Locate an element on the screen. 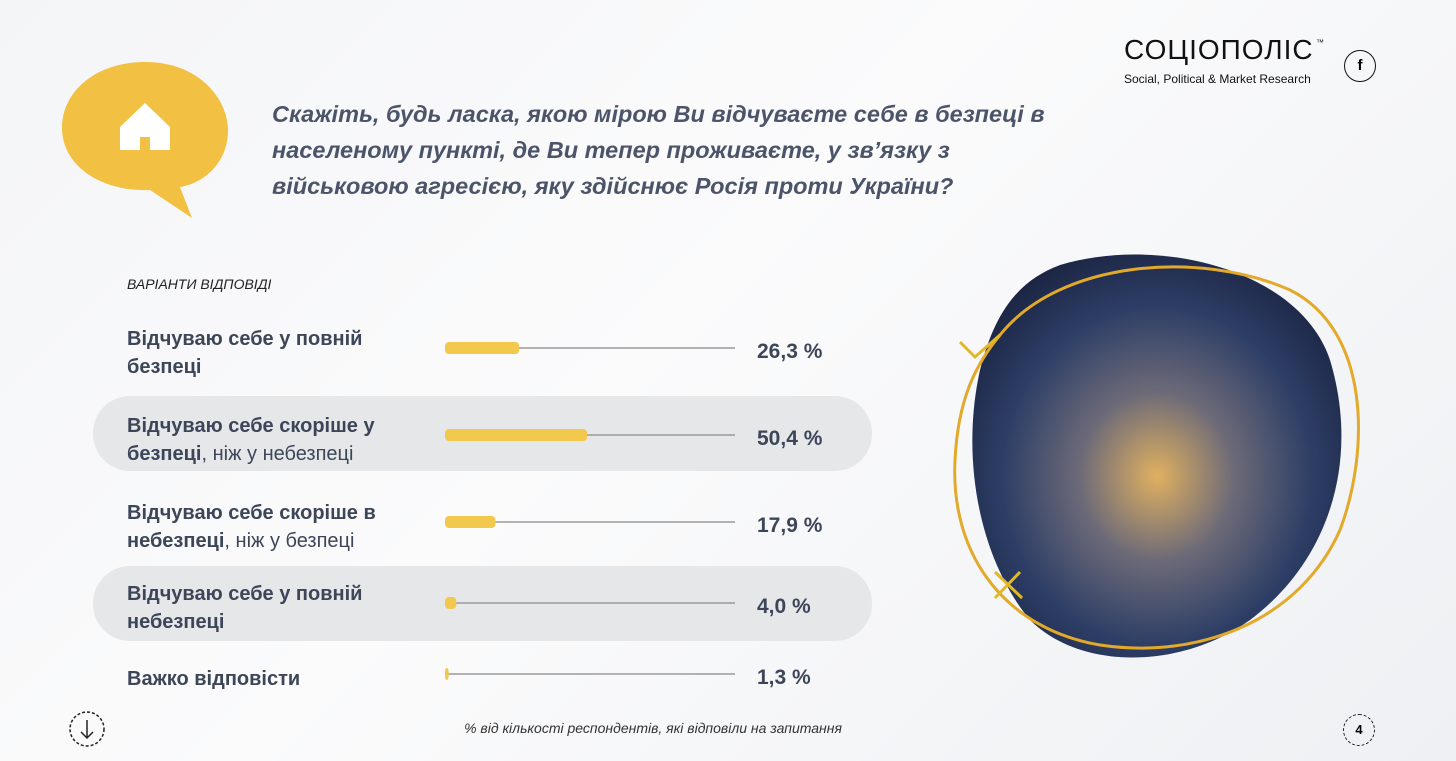  category-label: Відчуваю себе у повній безпеці is located at coordinates (245, 353).